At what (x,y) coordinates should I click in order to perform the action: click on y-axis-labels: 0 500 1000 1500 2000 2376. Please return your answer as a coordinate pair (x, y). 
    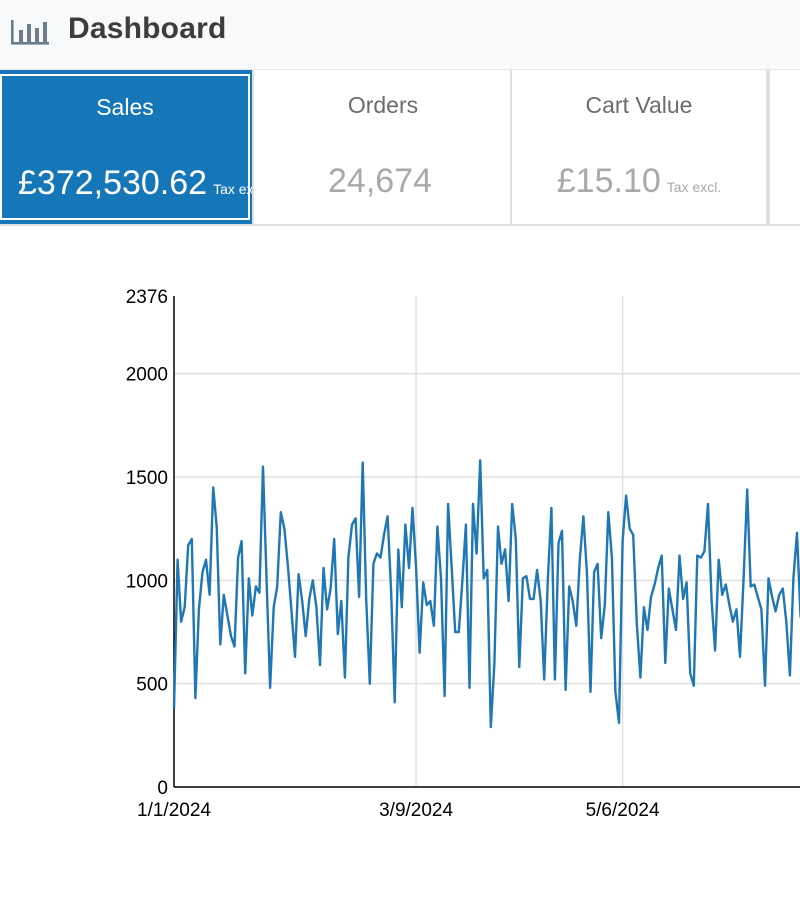
    Looking at the image, I should click on (147, 543).